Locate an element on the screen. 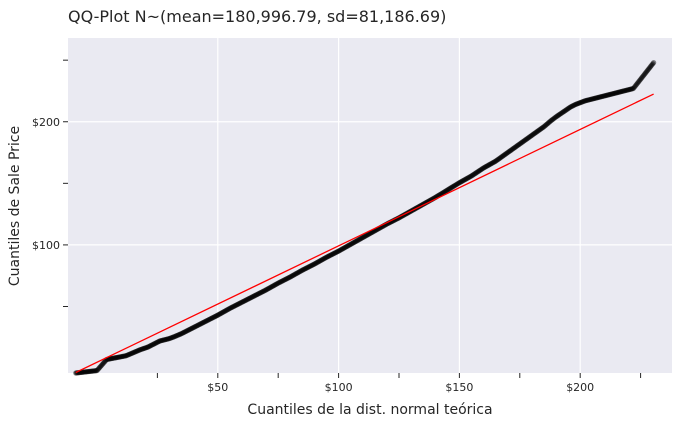 This screenshot has height=427, width=691. x-tick-label: $200 is located at coordinates (580, 387).